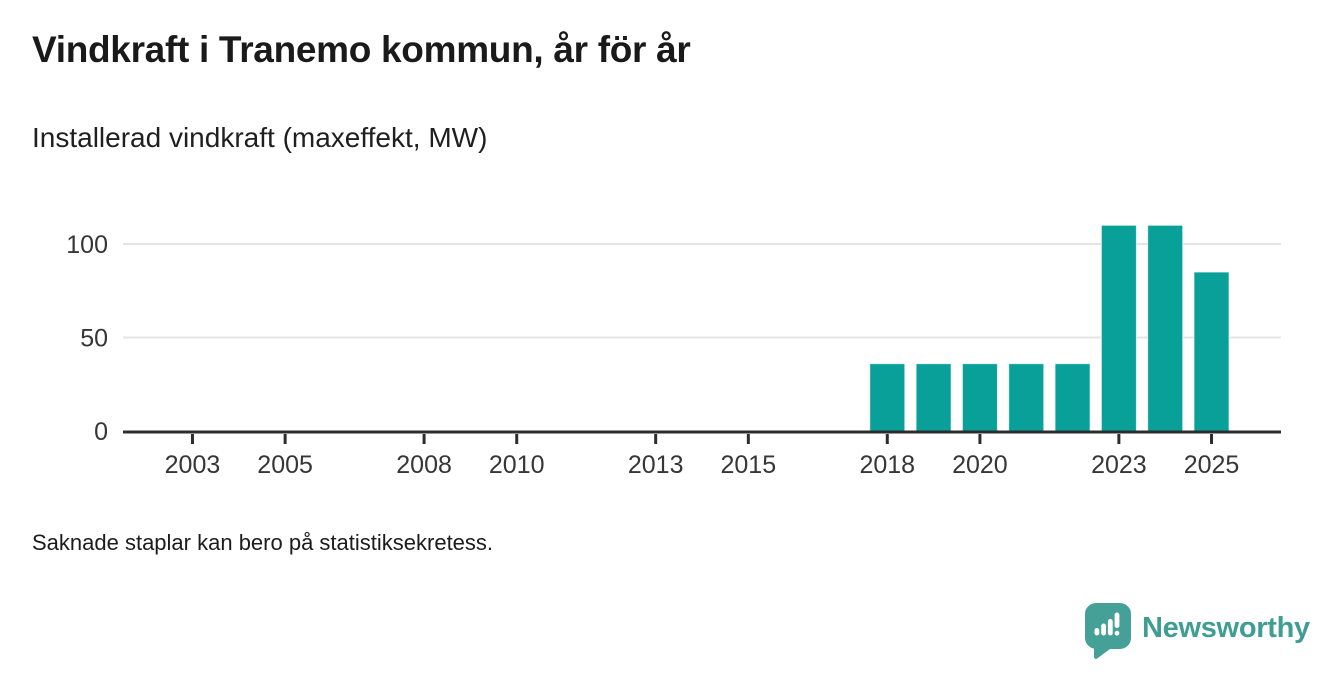 The height and width of the screenshot is (685, 1340). I want to click on brand: Newsworthy, so click(1197, 631).